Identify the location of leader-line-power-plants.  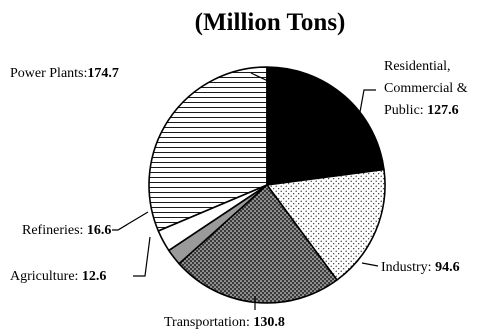
(275, 84).